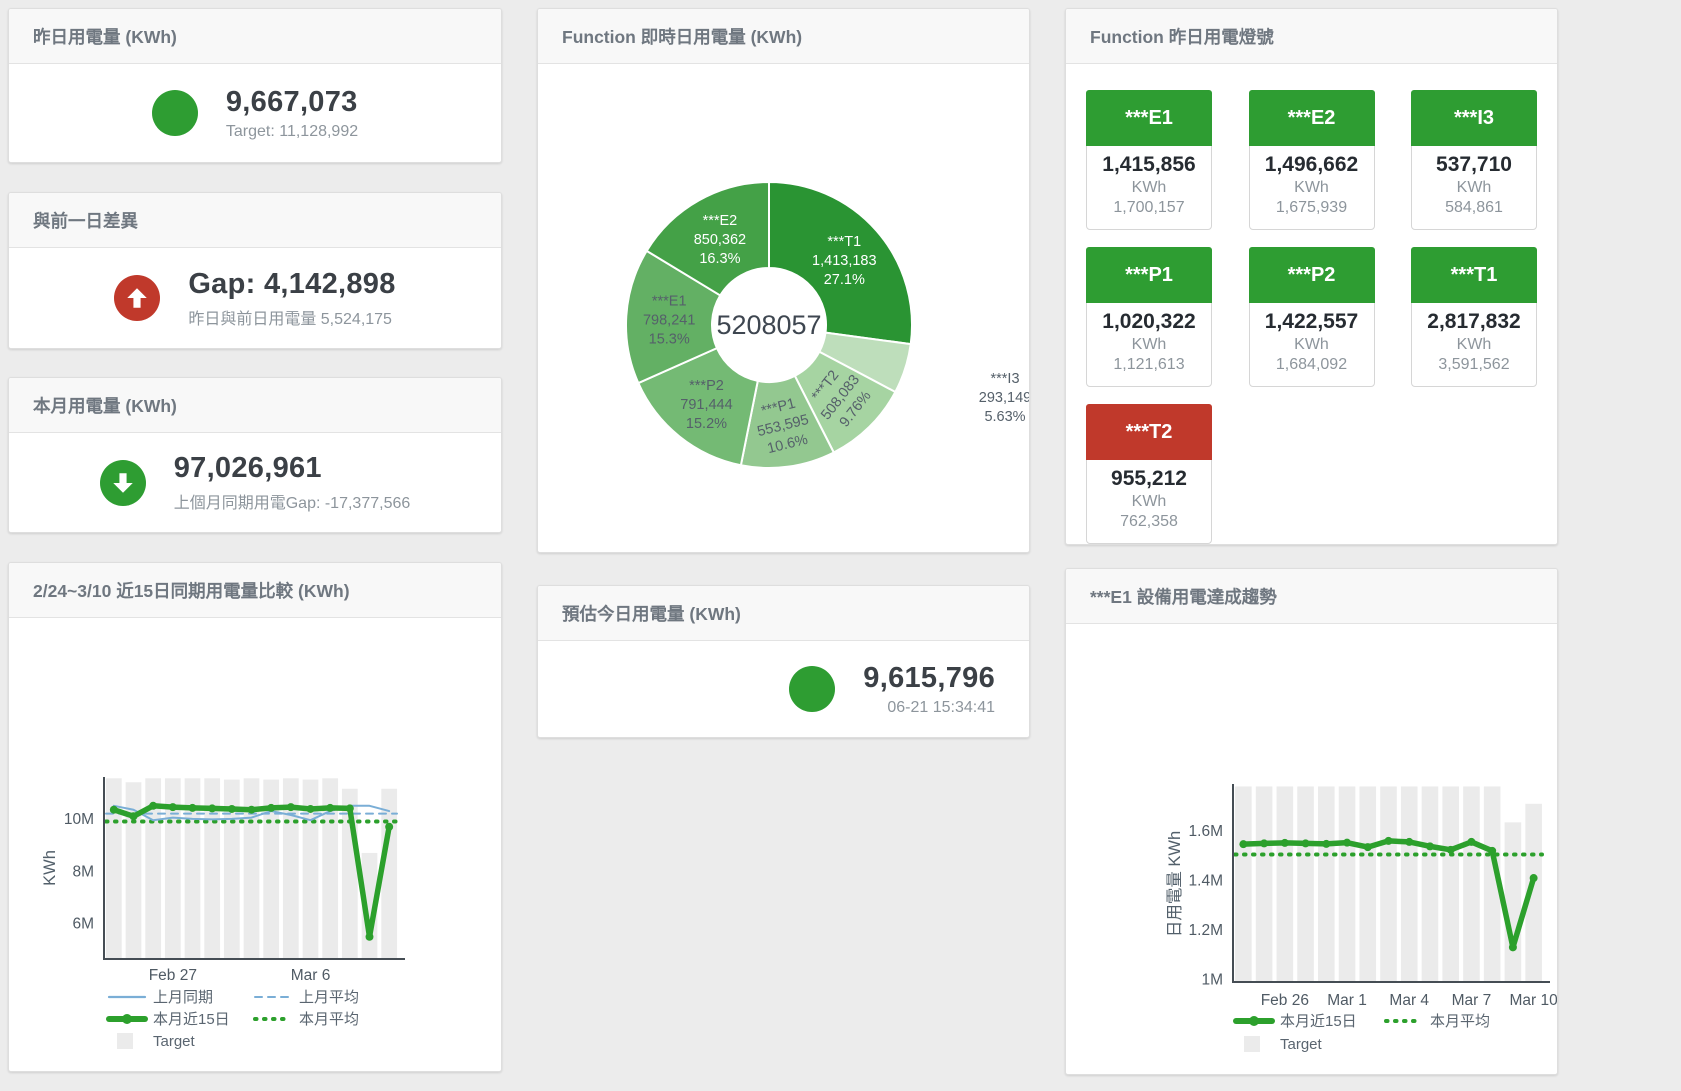  I want to click on status-tile-t1: ***T1 2,817,832 KWh 3,591,562, so click(1474, 317).